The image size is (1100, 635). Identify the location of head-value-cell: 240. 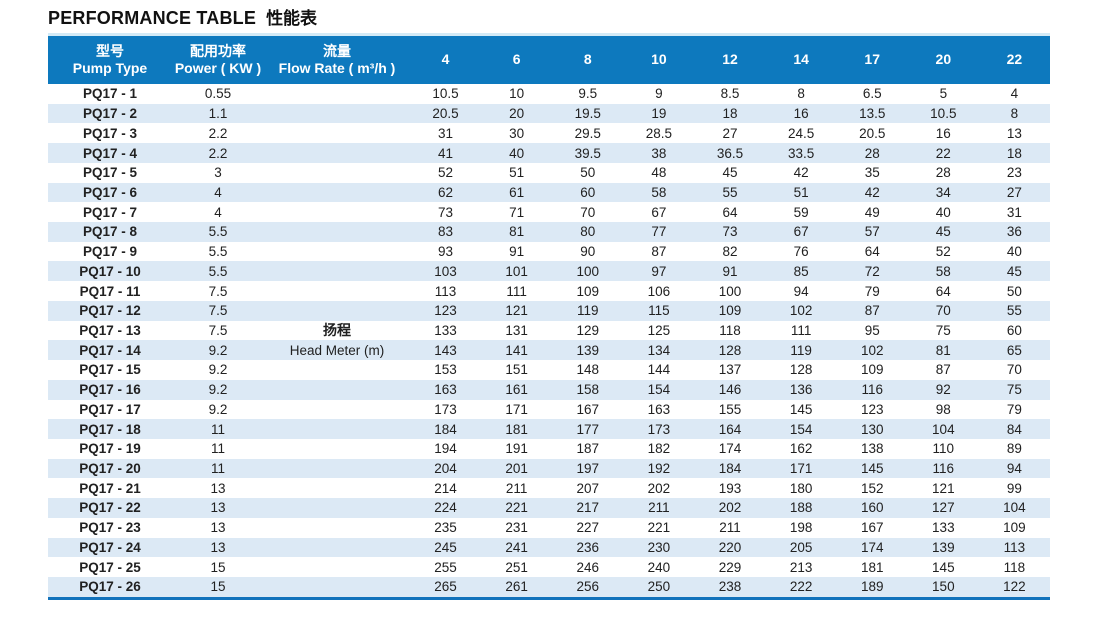
(659, 567).